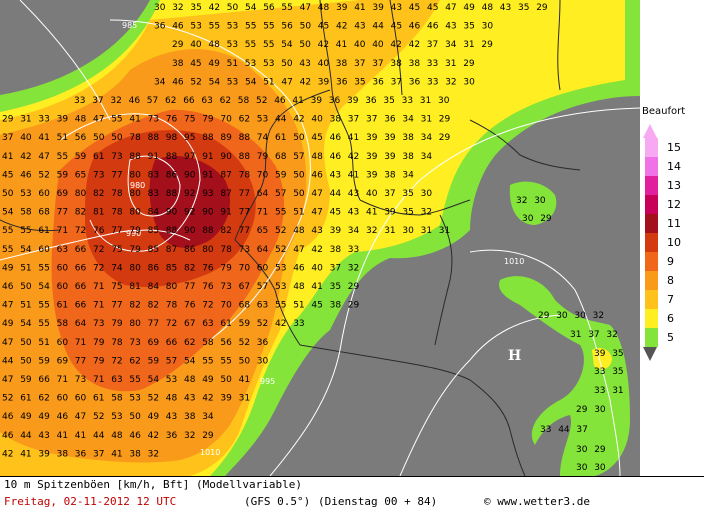  Describe the element at coordinates (537, 501) in the screenshot. I see `copyright-link: © www.wetter3.de` at that location.